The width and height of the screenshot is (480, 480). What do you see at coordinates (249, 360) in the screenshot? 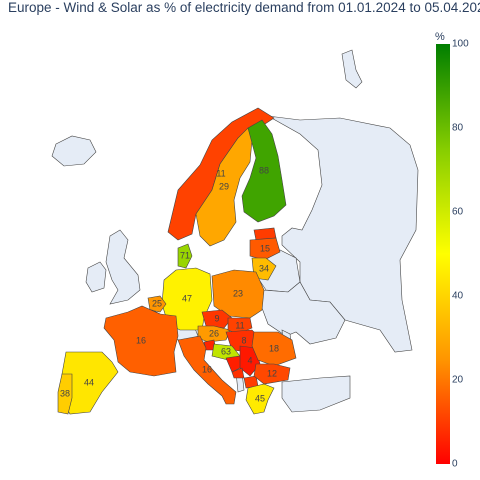
I see `region-label-rs: 4` at bounding box center [249, 360].